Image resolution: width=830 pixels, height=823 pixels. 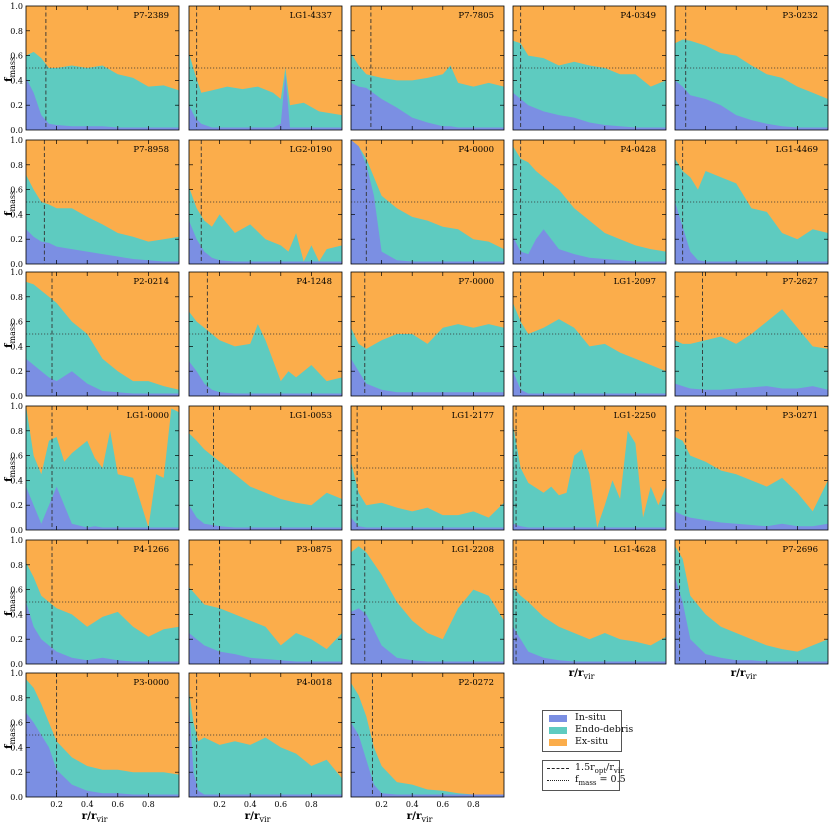 I want to click on legend-entry-fmass: fmass = 0.5, so click(x=584, y=780).